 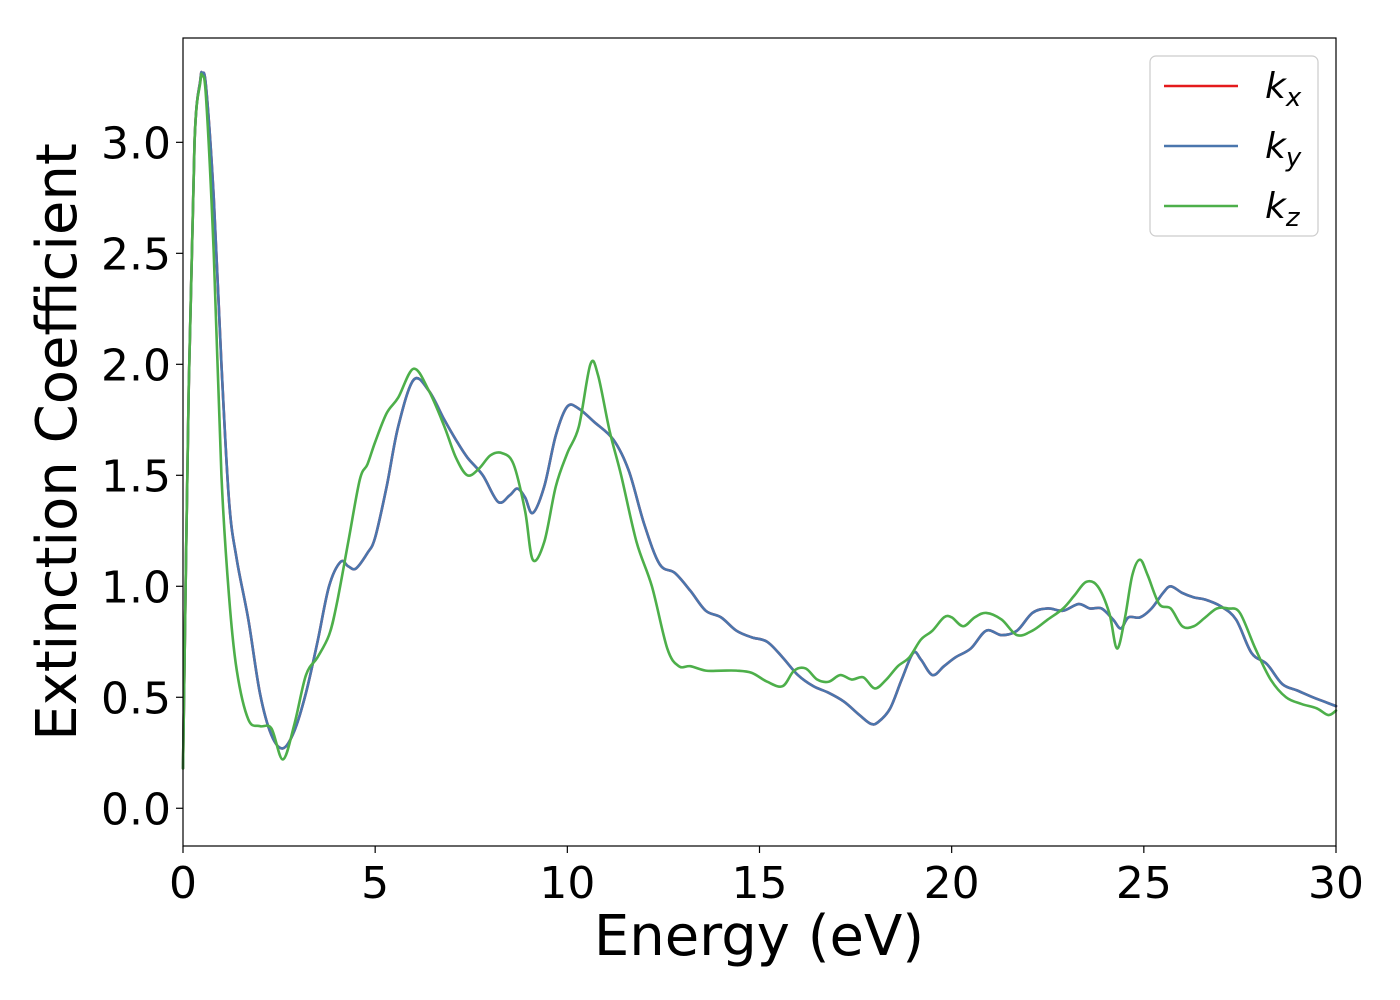 I want to click on x-tick-label: 20, so click(x=952, y=883).